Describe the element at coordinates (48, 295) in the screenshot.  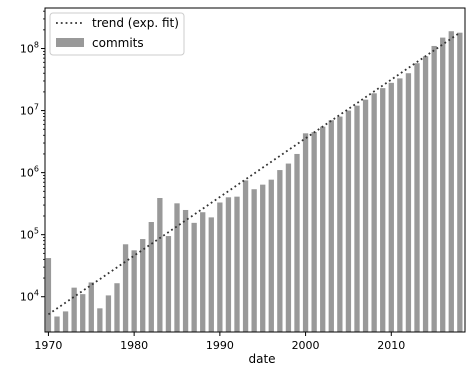
I see `bar-1970` at that location.